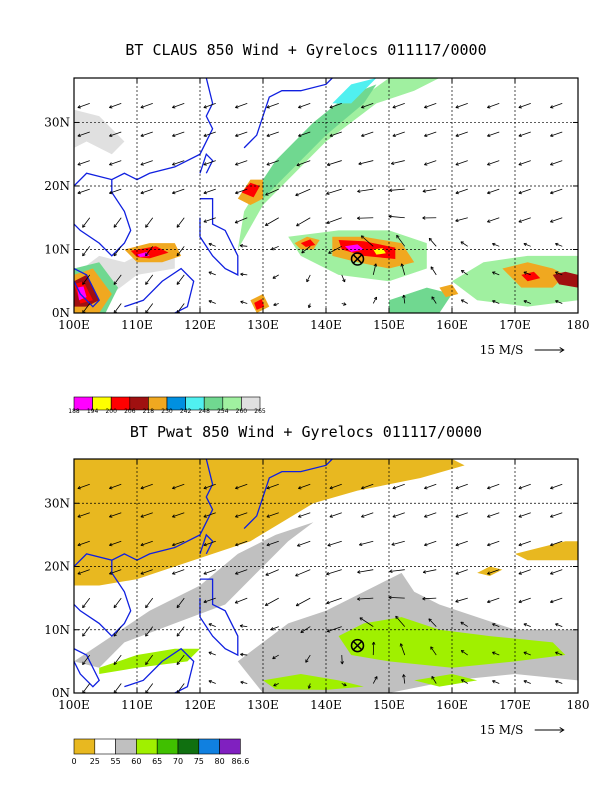 Image resolution: width=612 pixels, height=792 pixels. I want to click on colorbar-label: 55, so click(116, 761).